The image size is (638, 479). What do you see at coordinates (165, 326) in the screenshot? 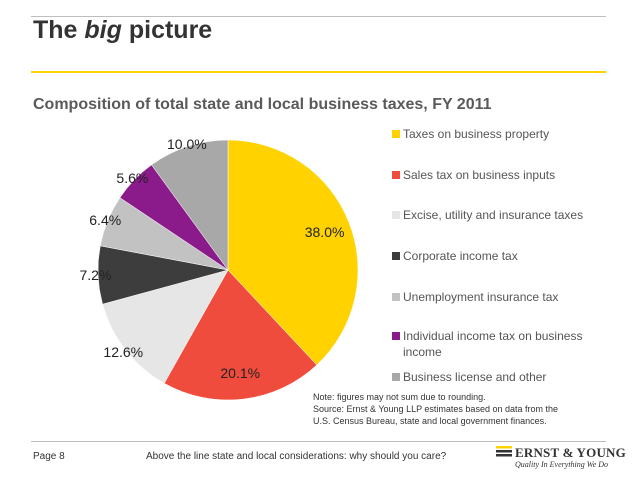
I see `pie-slice-excise-utility-and-insurance-taxes` at bounding box center [165, 326].